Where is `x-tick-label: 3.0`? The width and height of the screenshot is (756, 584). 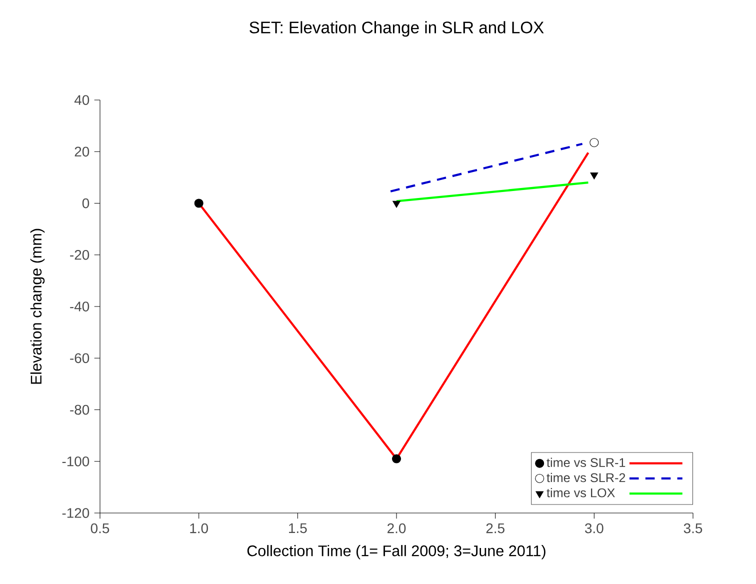
x-tick-label: 3.0 is located at coordinates (594, 528).